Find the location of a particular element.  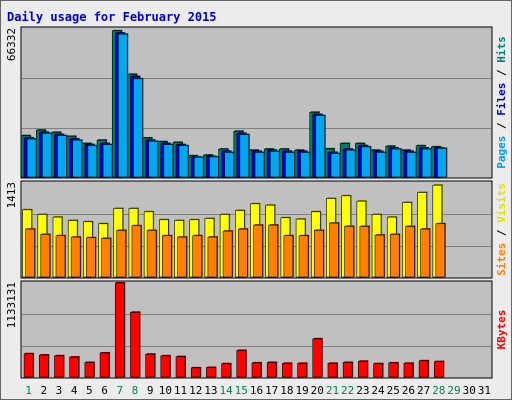

series-axis-label: Sites / Visits is located at coordinates (501, 229).